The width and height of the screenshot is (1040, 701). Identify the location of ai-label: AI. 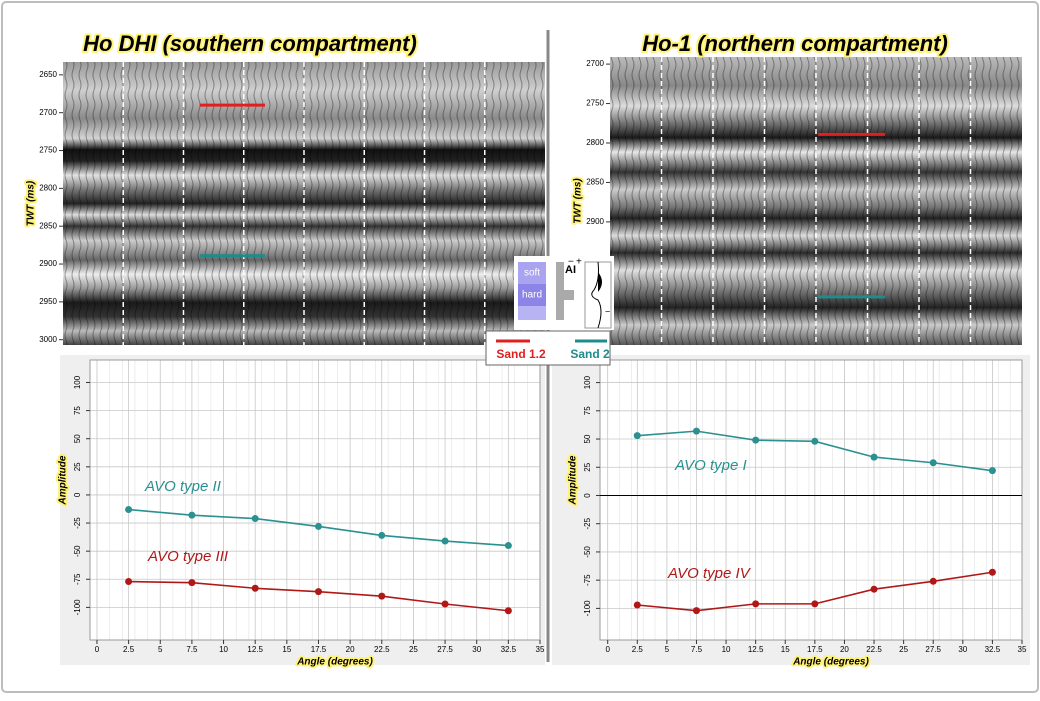
(570, 270).